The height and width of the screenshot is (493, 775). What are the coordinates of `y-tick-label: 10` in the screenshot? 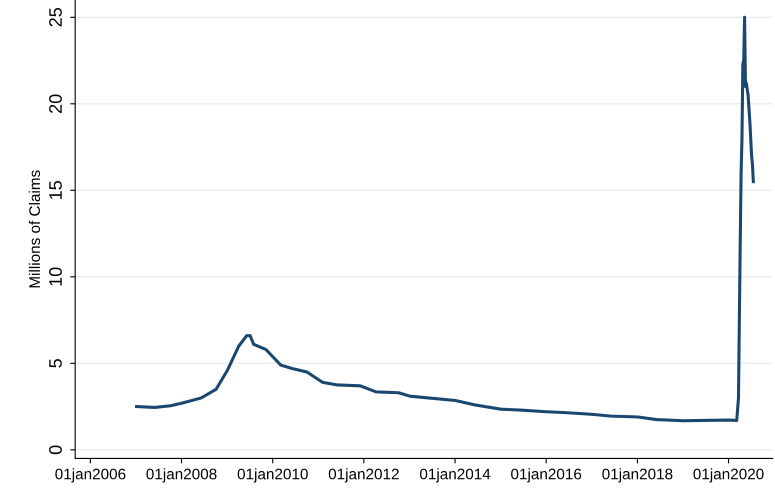 It's located at (55, 276).